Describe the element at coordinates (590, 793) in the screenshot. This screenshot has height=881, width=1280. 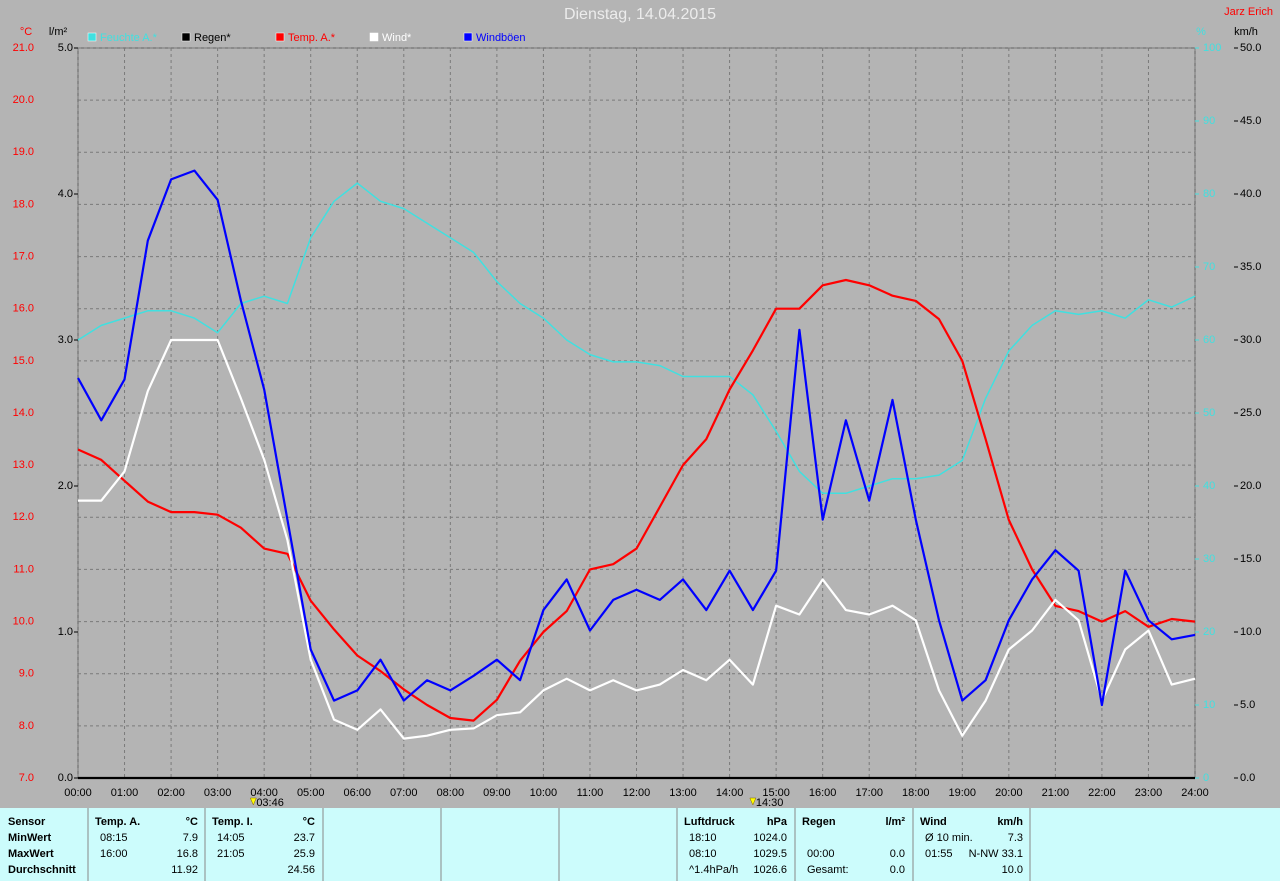
I see `x-tick-label: 11:00` at that location.